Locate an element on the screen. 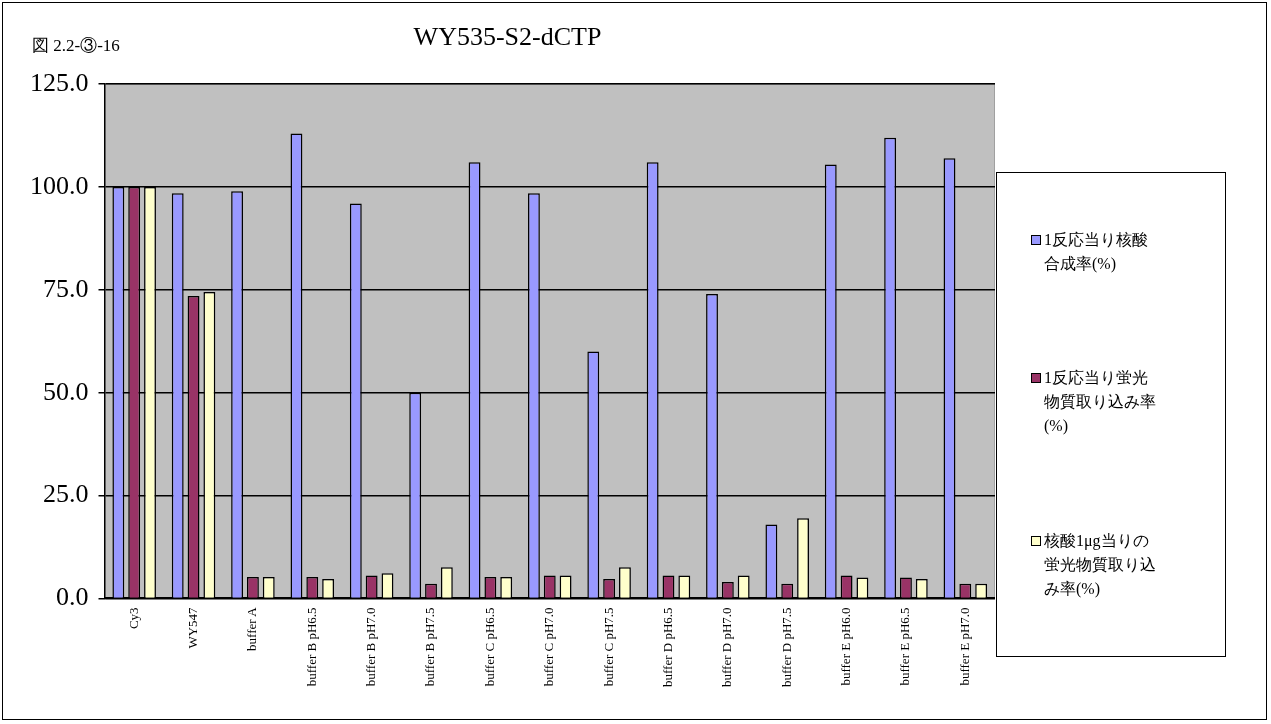  x-tick-label: buffer B pH6.5 is located at coordinates (311, 647).